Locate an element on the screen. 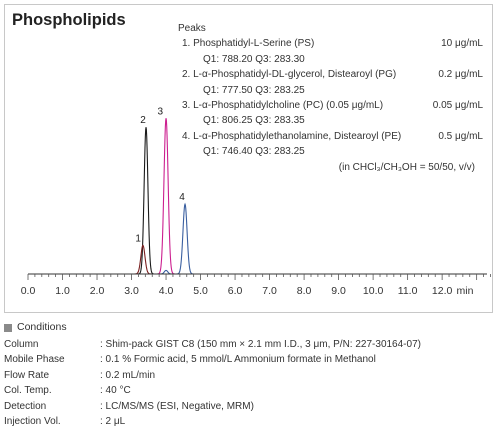 The height and width of the screenshot is (438, 501). condition-label: Detection is located at coordinates (25, 406).